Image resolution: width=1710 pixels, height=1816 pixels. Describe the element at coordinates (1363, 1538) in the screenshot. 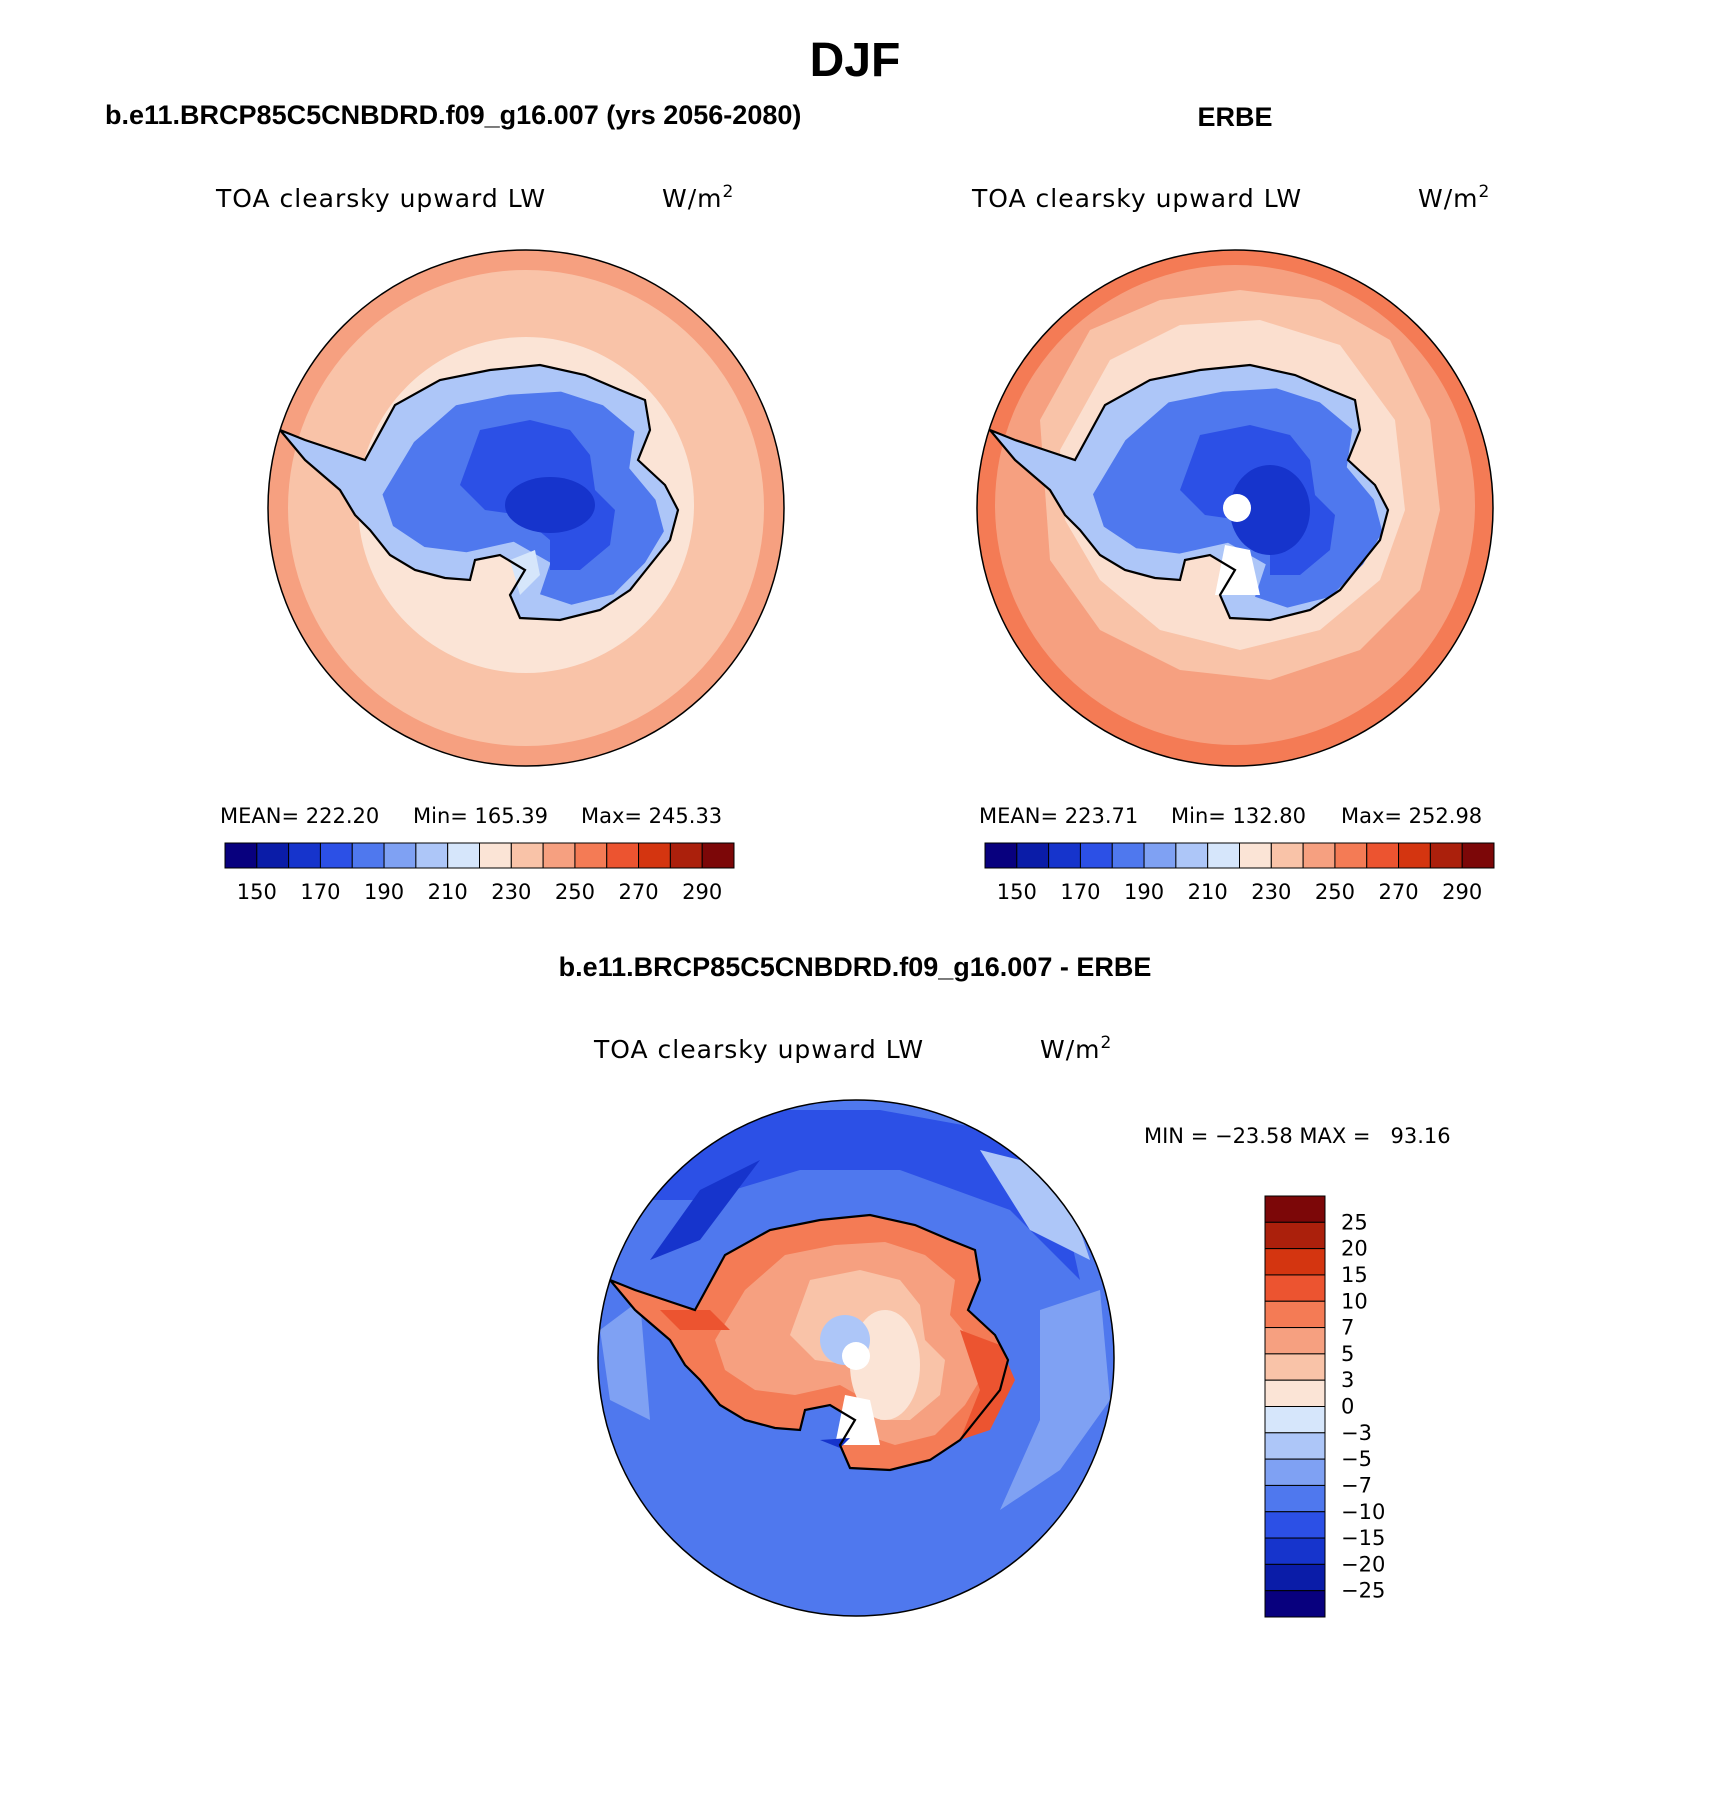

I see `colorbar-diff-tick-label: −15` at that location.